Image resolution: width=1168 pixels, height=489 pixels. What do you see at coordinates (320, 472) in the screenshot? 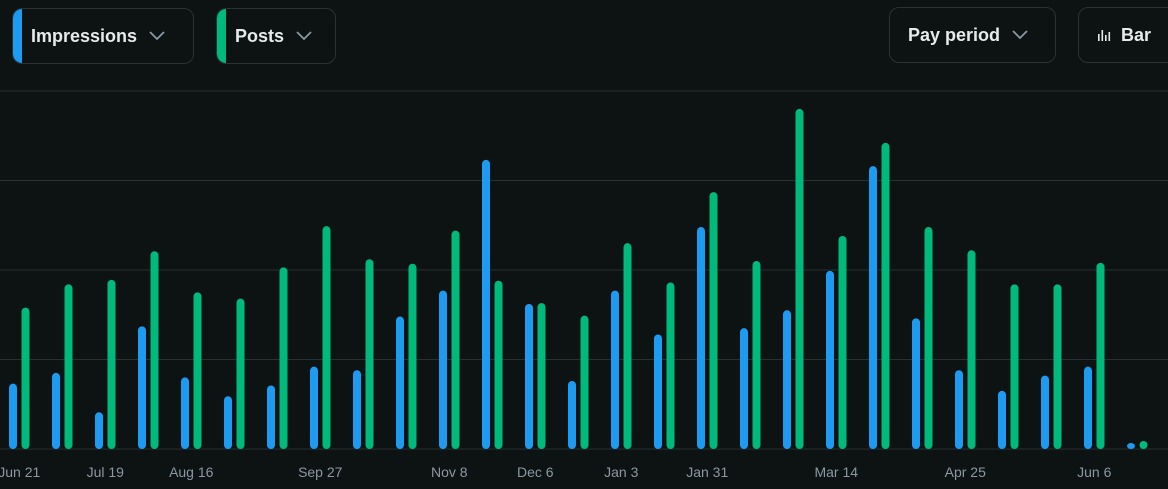
I see `x-tick-label: Sep 27` at bounding box center [320, 472].